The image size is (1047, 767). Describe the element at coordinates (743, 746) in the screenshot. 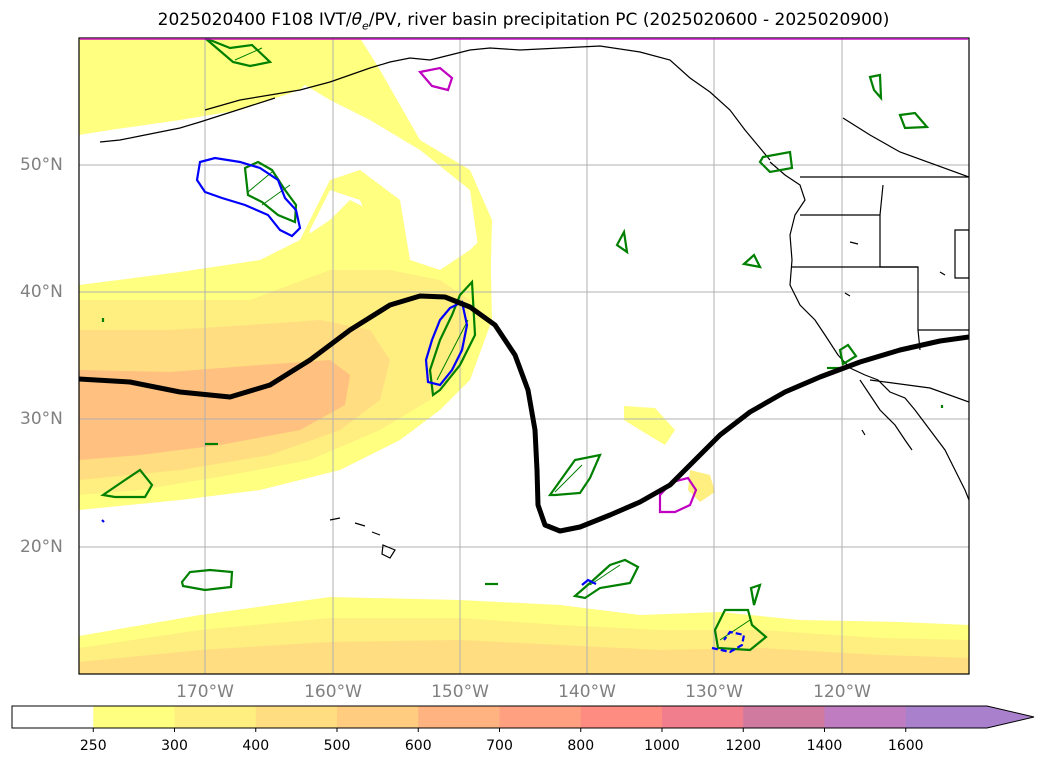

I see `colorbar-tick-label: 1200` at that location.